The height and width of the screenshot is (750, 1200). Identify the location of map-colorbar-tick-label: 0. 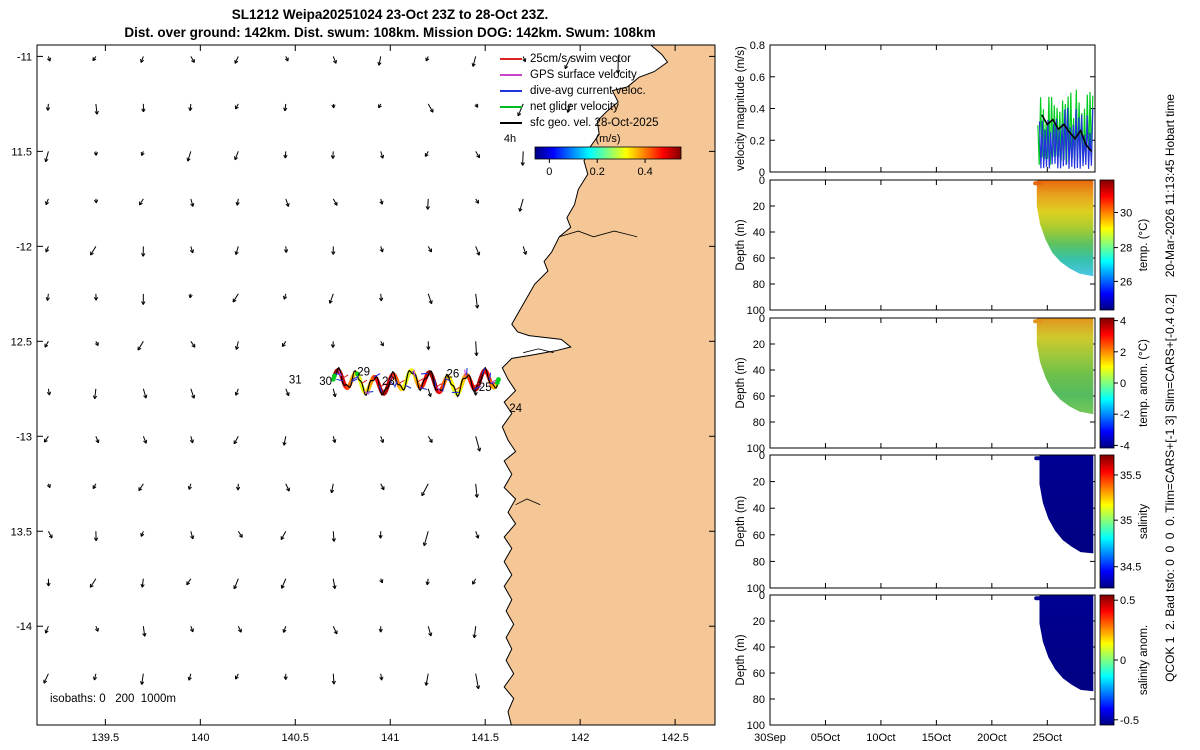
(549, 172).